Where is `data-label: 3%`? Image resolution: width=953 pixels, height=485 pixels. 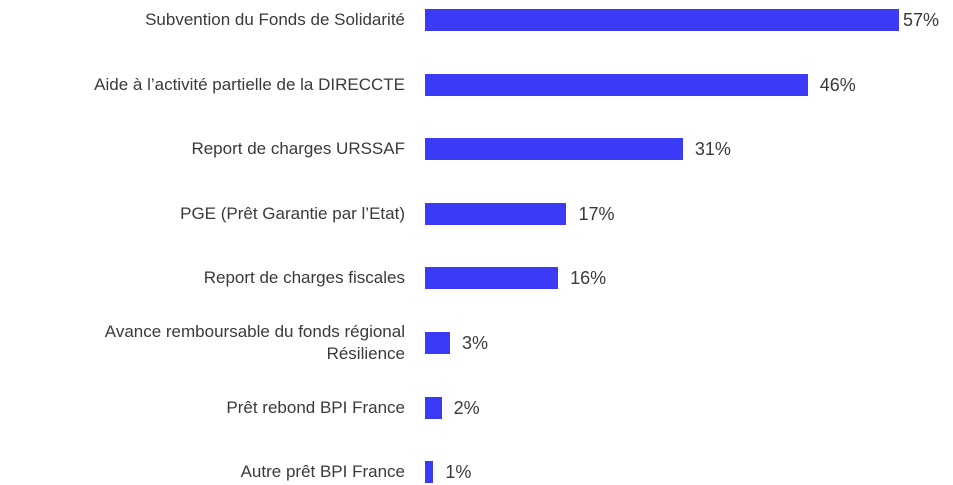
data-label: 3% is located at coordinates (474, 343).